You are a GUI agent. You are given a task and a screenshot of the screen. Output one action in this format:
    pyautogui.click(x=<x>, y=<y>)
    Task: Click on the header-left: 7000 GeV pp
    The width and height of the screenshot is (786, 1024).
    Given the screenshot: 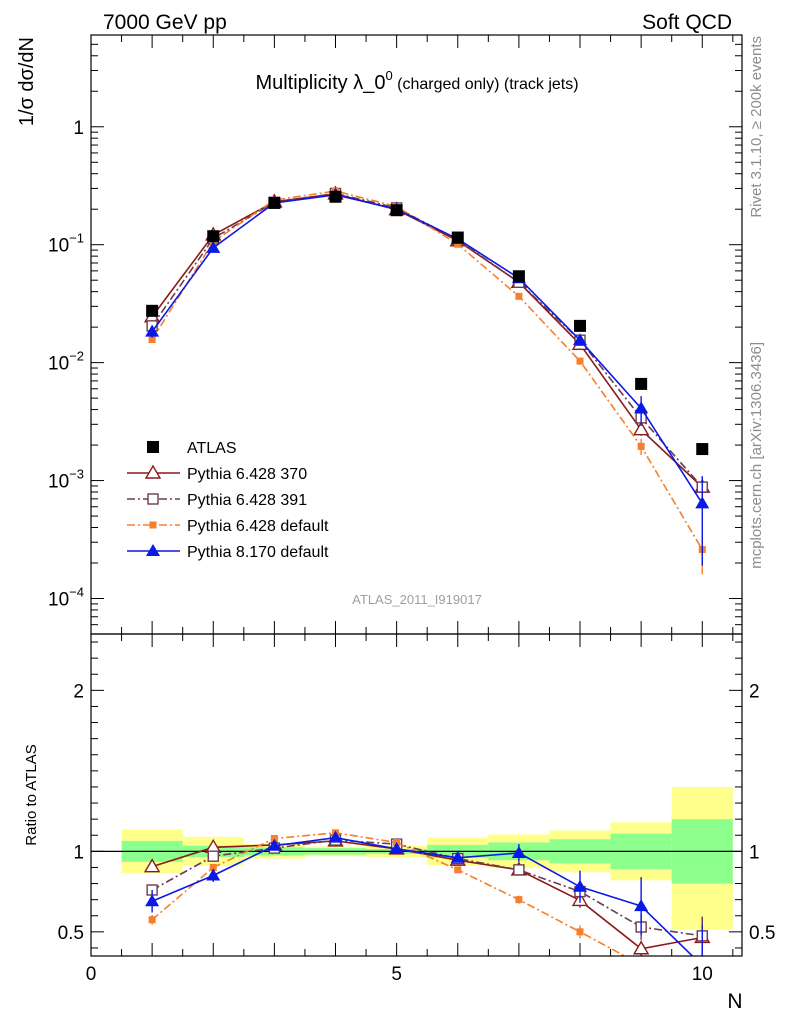 What is the action you would take?
    pyautogui.click(x=165, y=22)
    